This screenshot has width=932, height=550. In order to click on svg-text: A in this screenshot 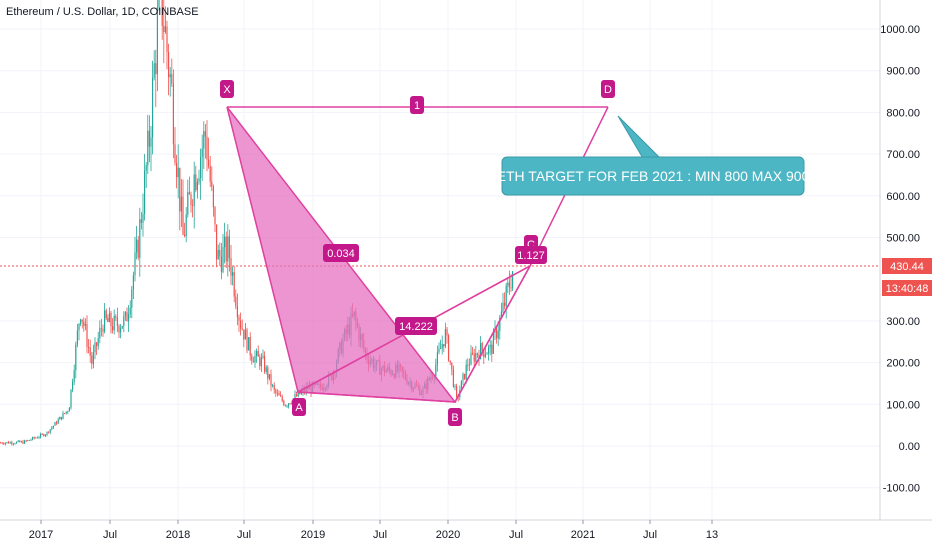, I will do `click(299, 408)`.